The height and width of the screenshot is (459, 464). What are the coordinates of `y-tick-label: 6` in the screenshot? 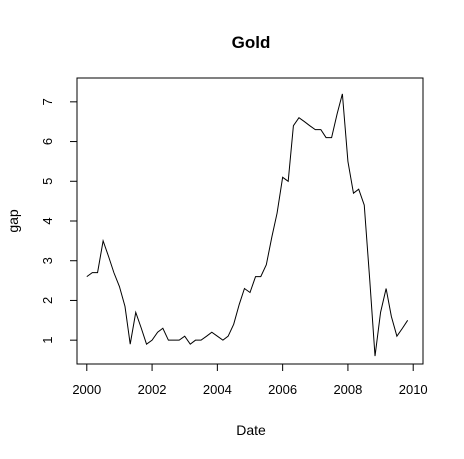 It's located at (47, 141).